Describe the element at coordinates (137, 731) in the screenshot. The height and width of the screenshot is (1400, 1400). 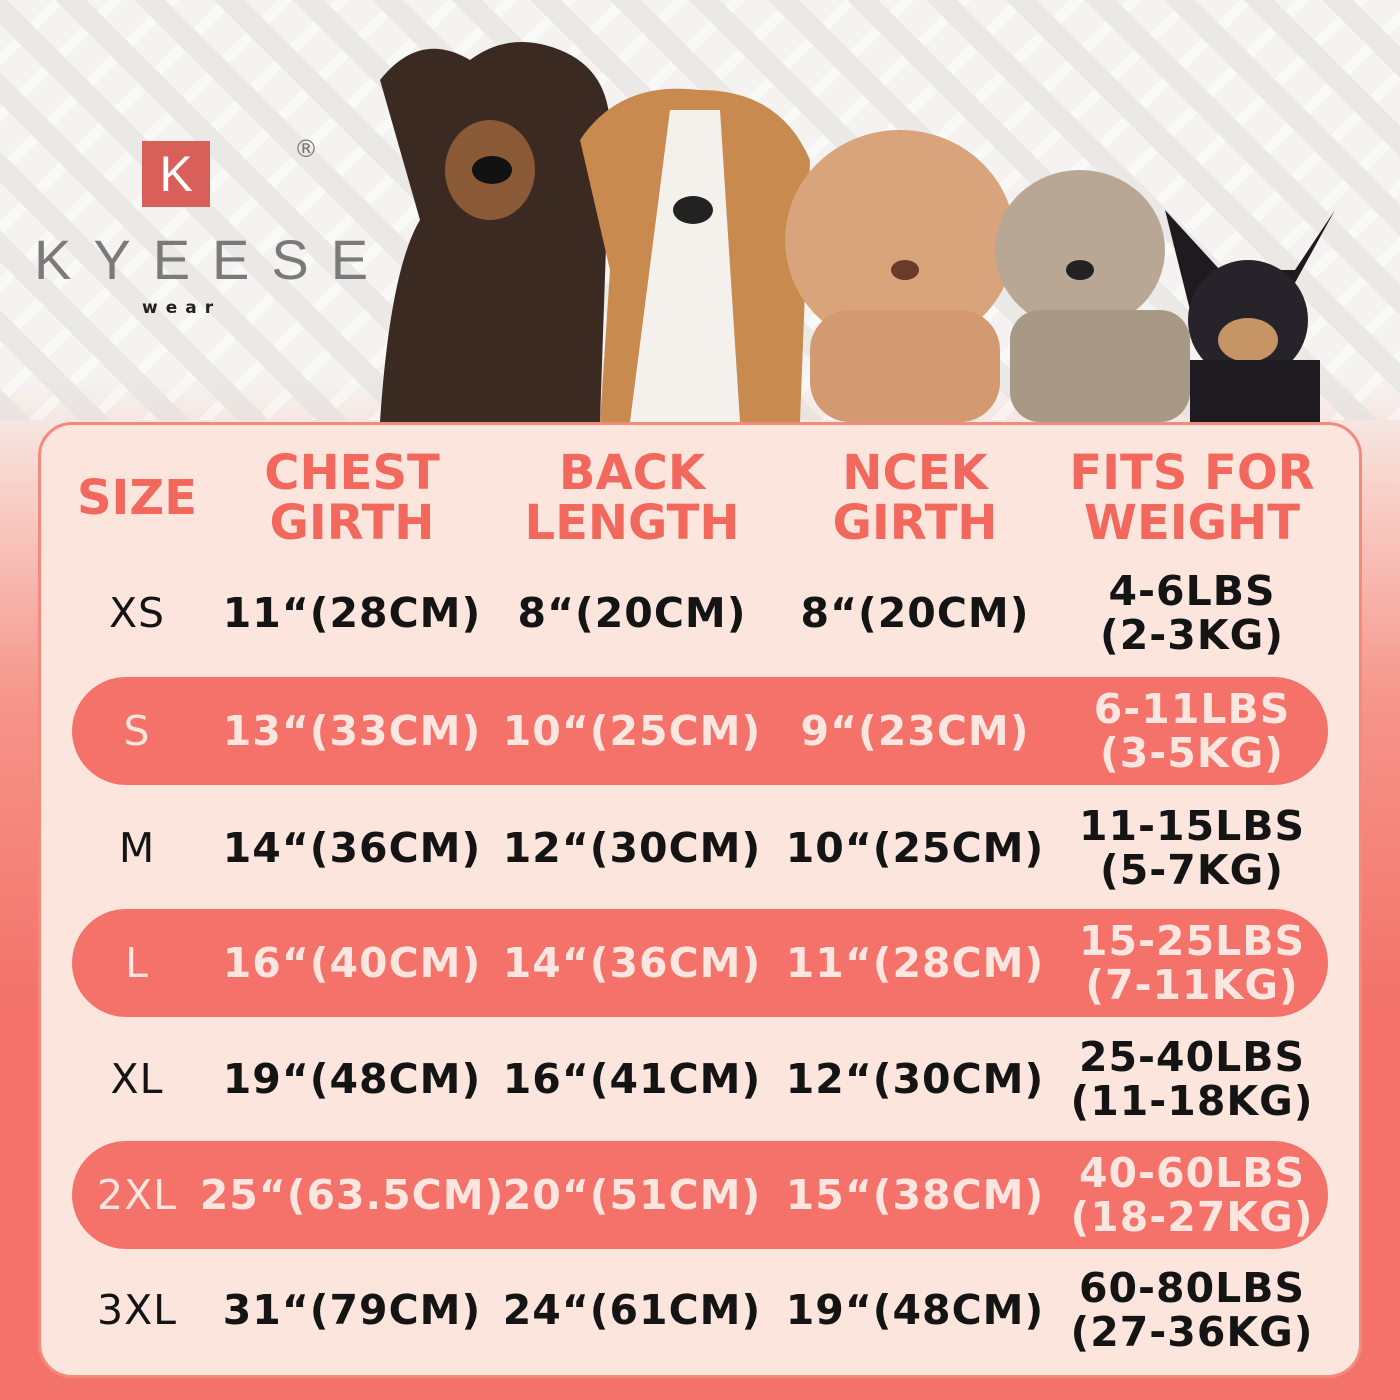
I see `cell-size: S` at that location.